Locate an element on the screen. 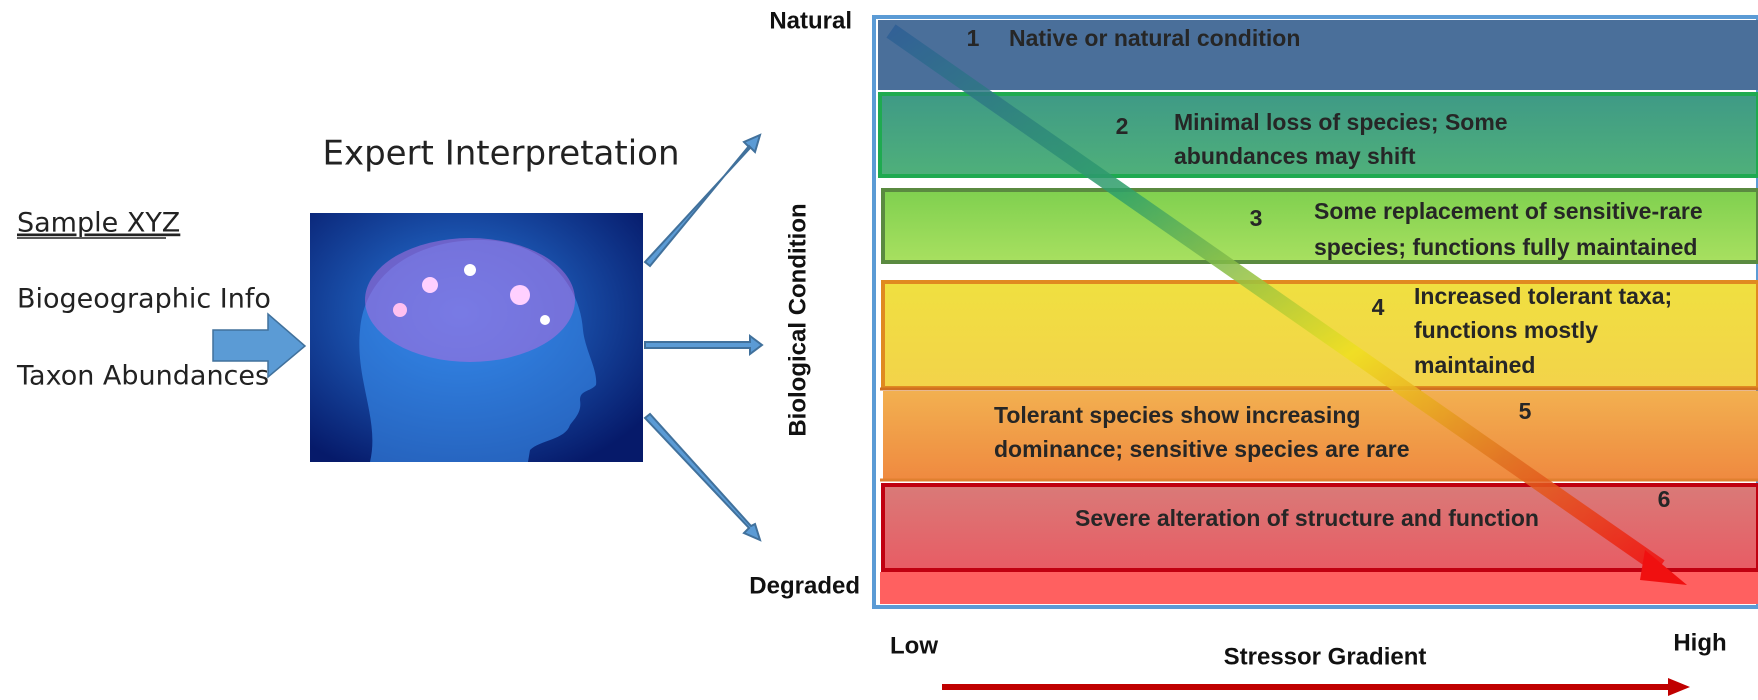  level-description: Minimal loss of species; Some is located at coordinates (1341, 122).